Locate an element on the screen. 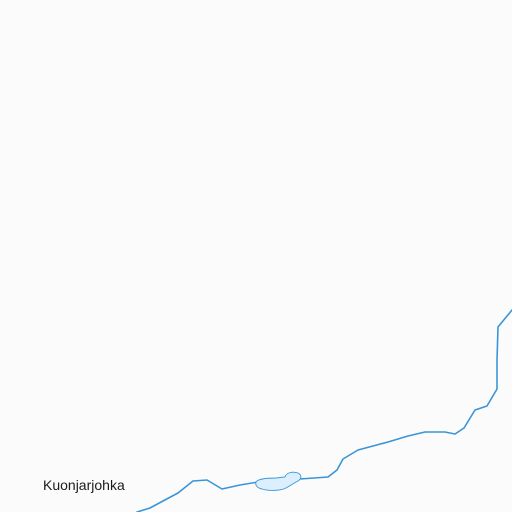 The width and height of the screenshot is (512, 512). place-label-kuonjarjohka: Kuonjarjohka is located at coordinates (84, 485).